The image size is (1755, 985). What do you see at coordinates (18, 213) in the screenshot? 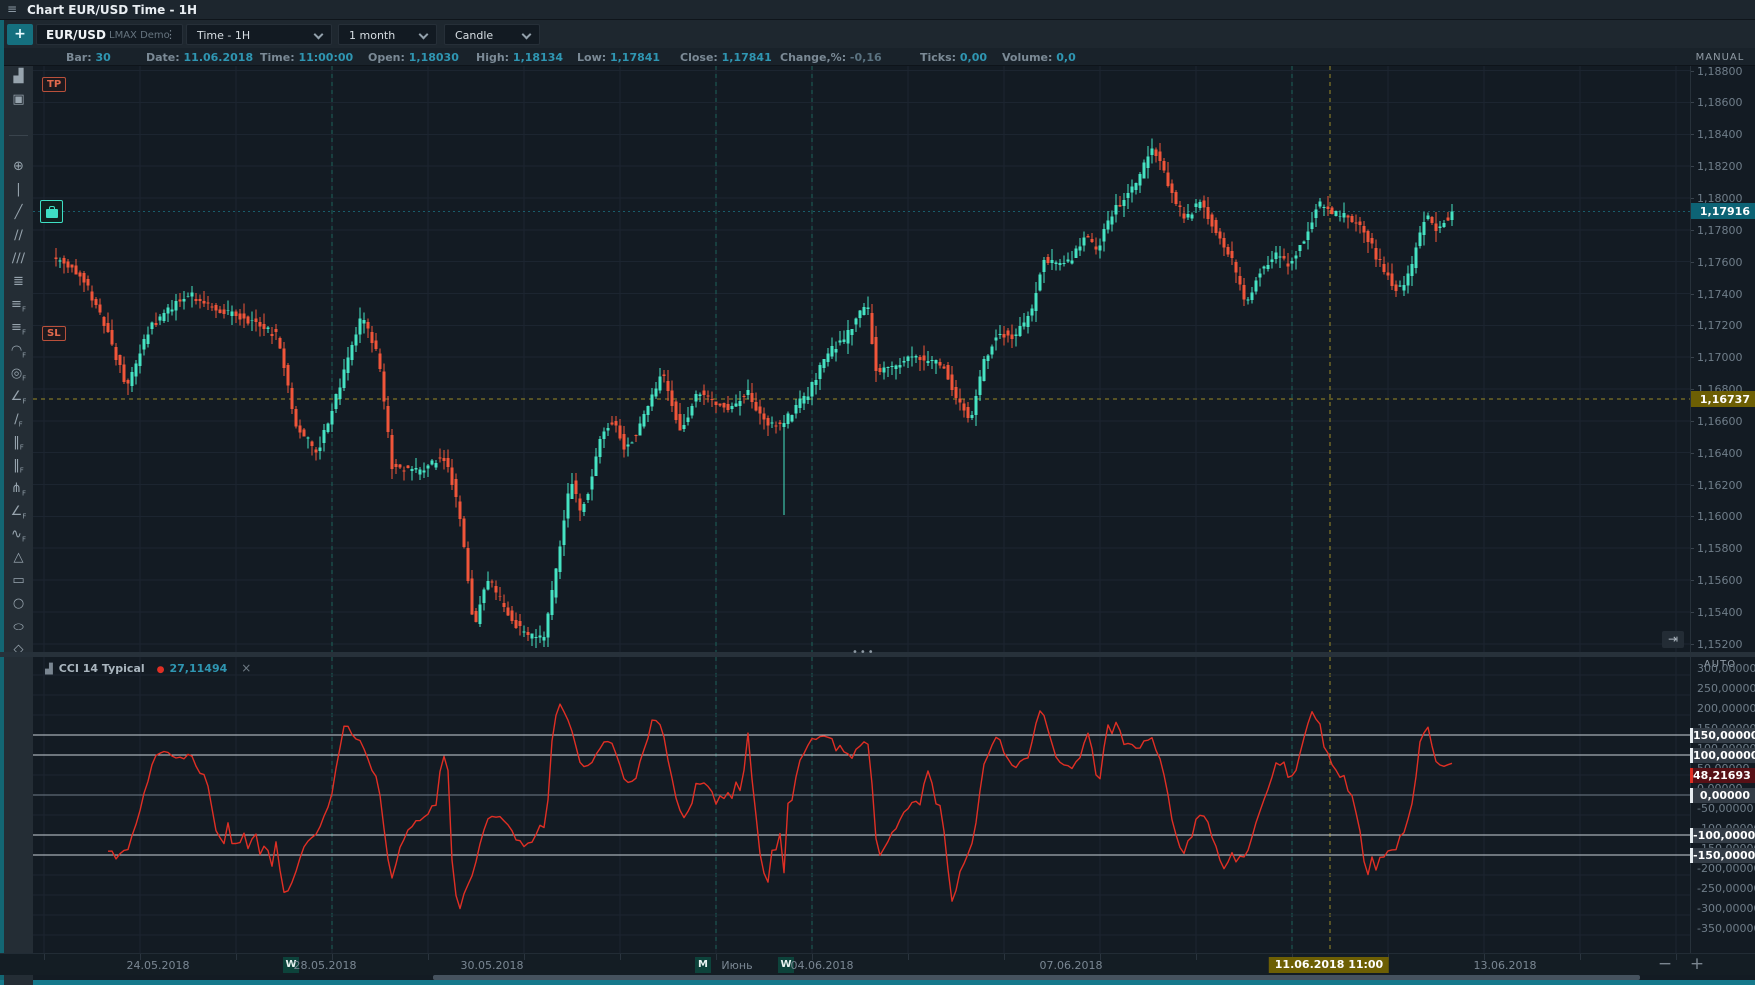
I see `tool-trend-line: ╱` at bounding box center [18, 213].